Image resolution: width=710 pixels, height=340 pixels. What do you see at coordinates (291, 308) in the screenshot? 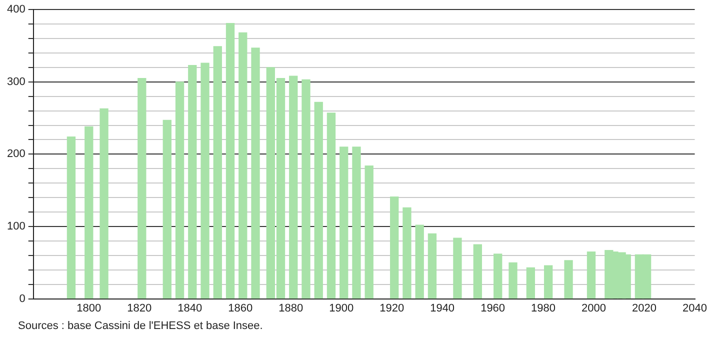
I see `x-tick-label: 1880` at bounding box center [291, 308].